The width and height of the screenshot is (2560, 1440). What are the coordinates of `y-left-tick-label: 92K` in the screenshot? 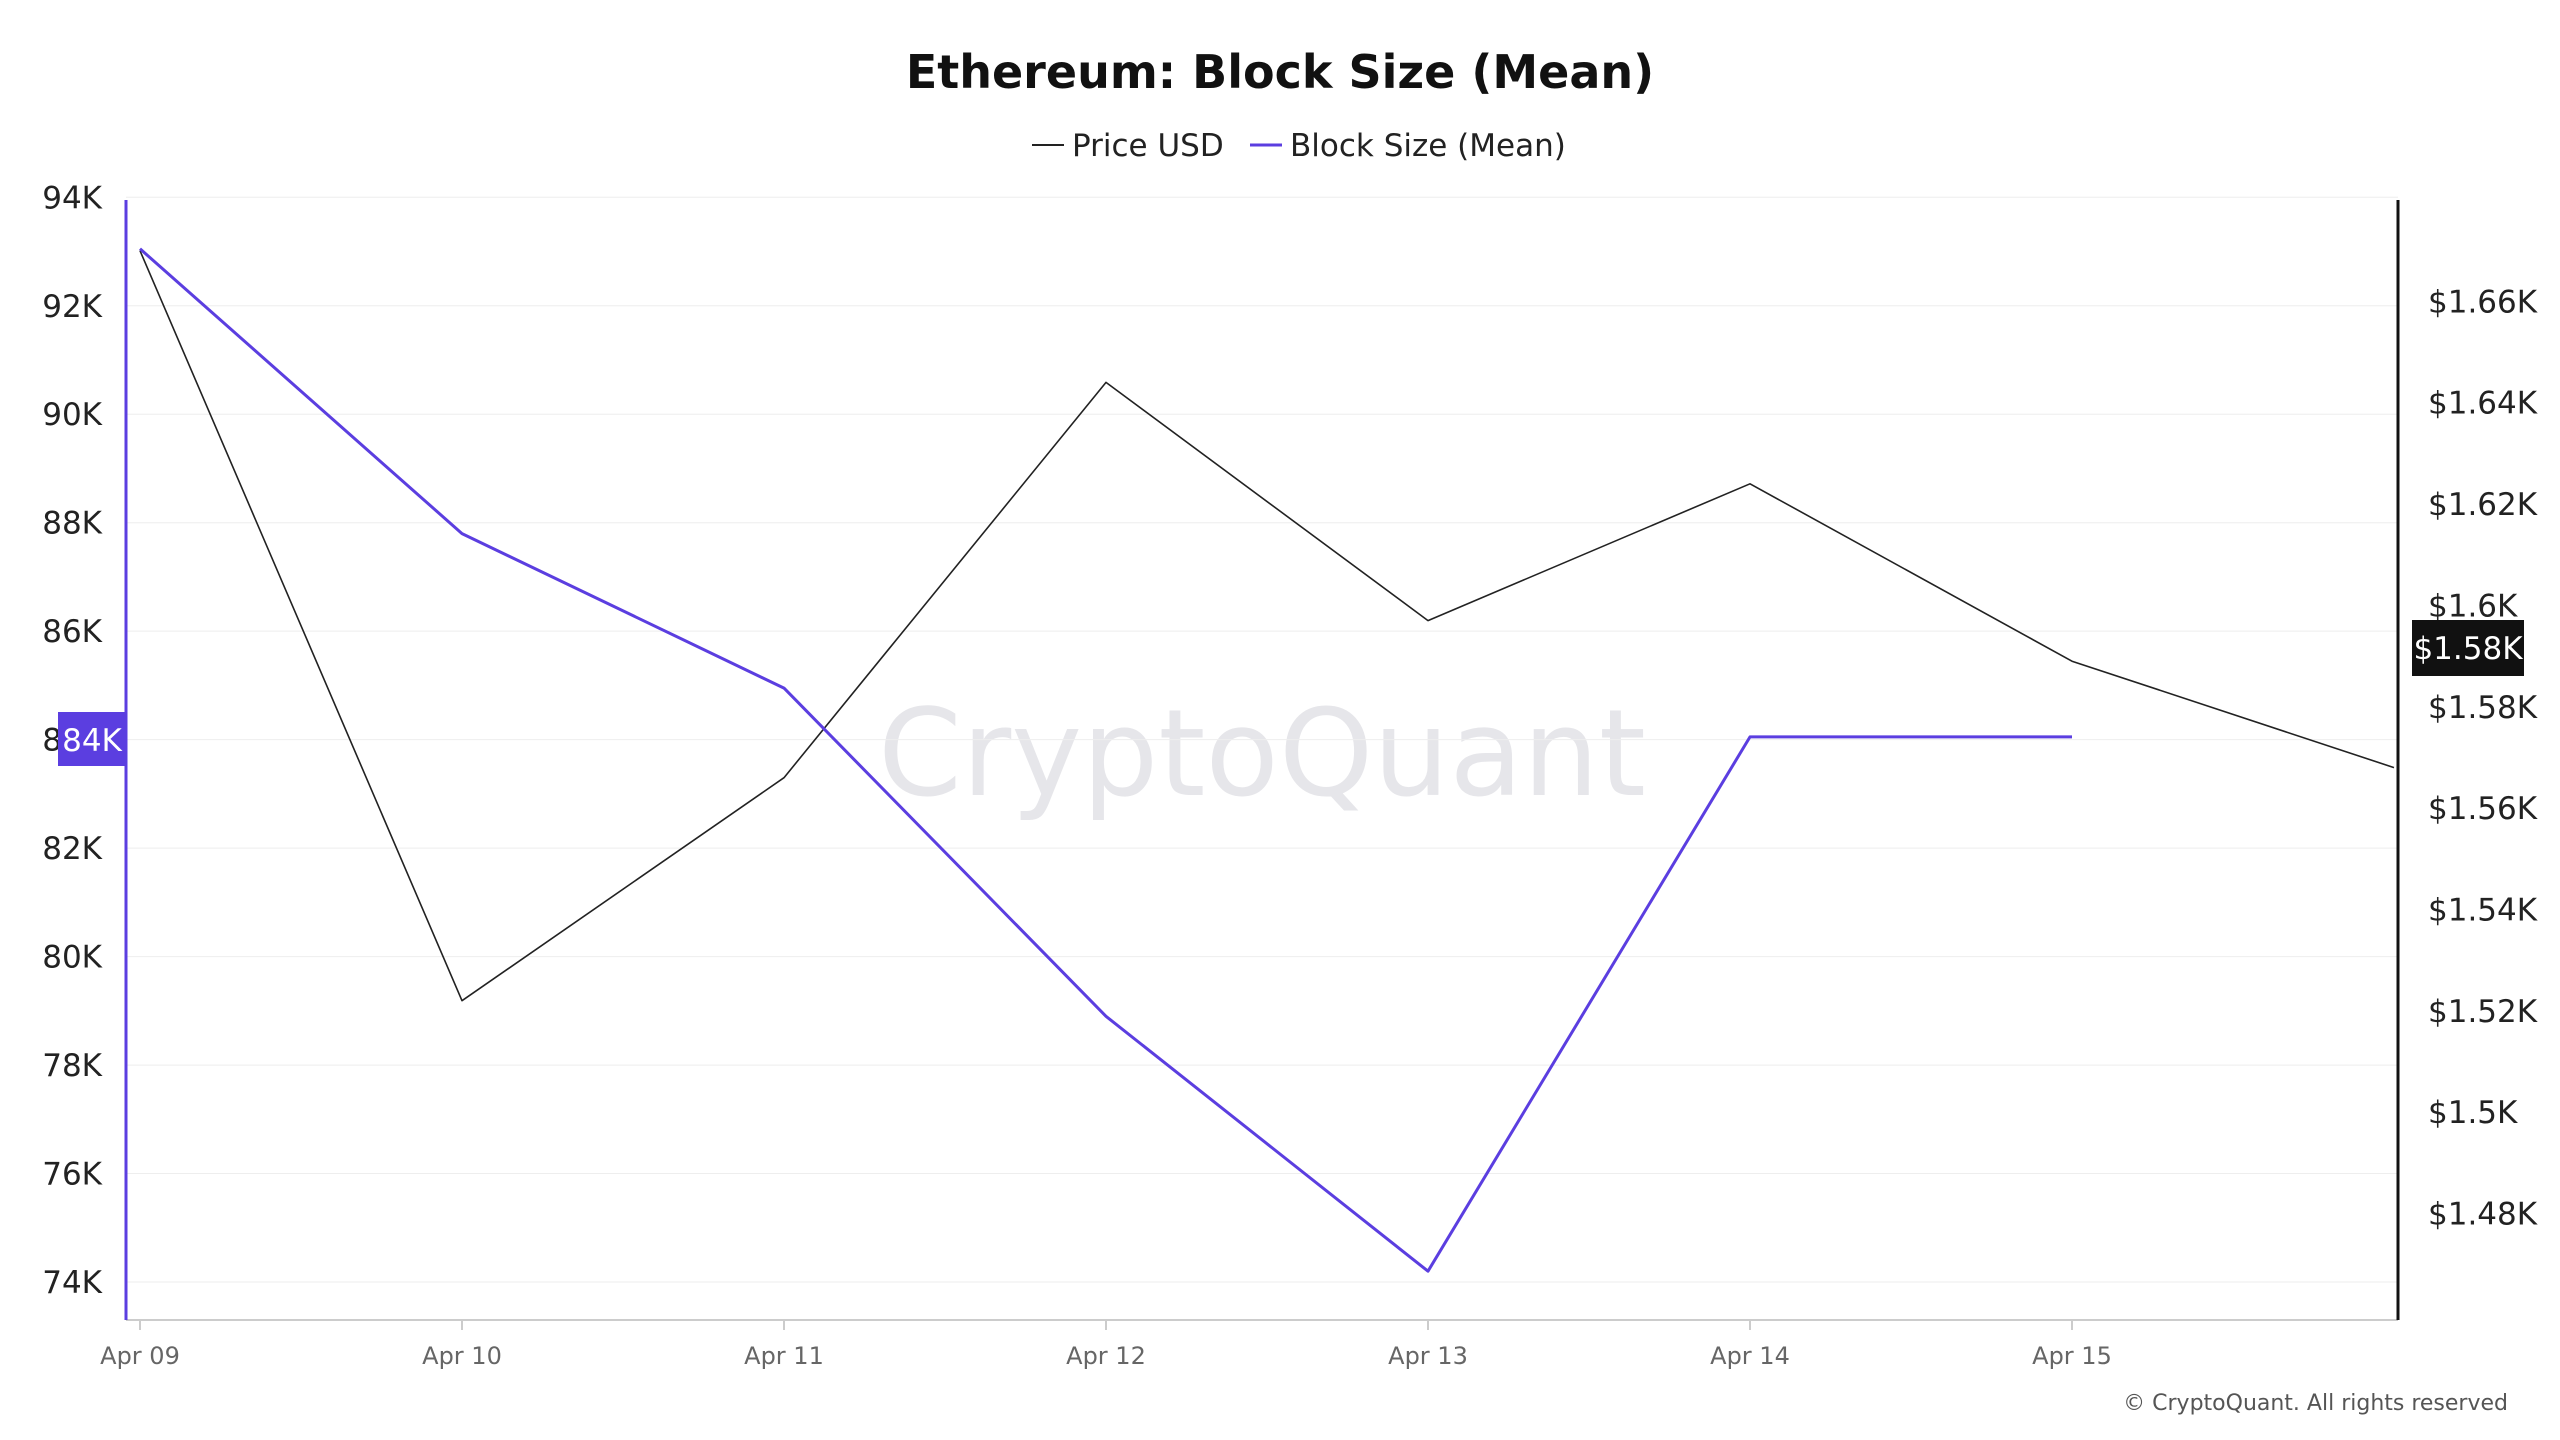 It's located at (72, 307).